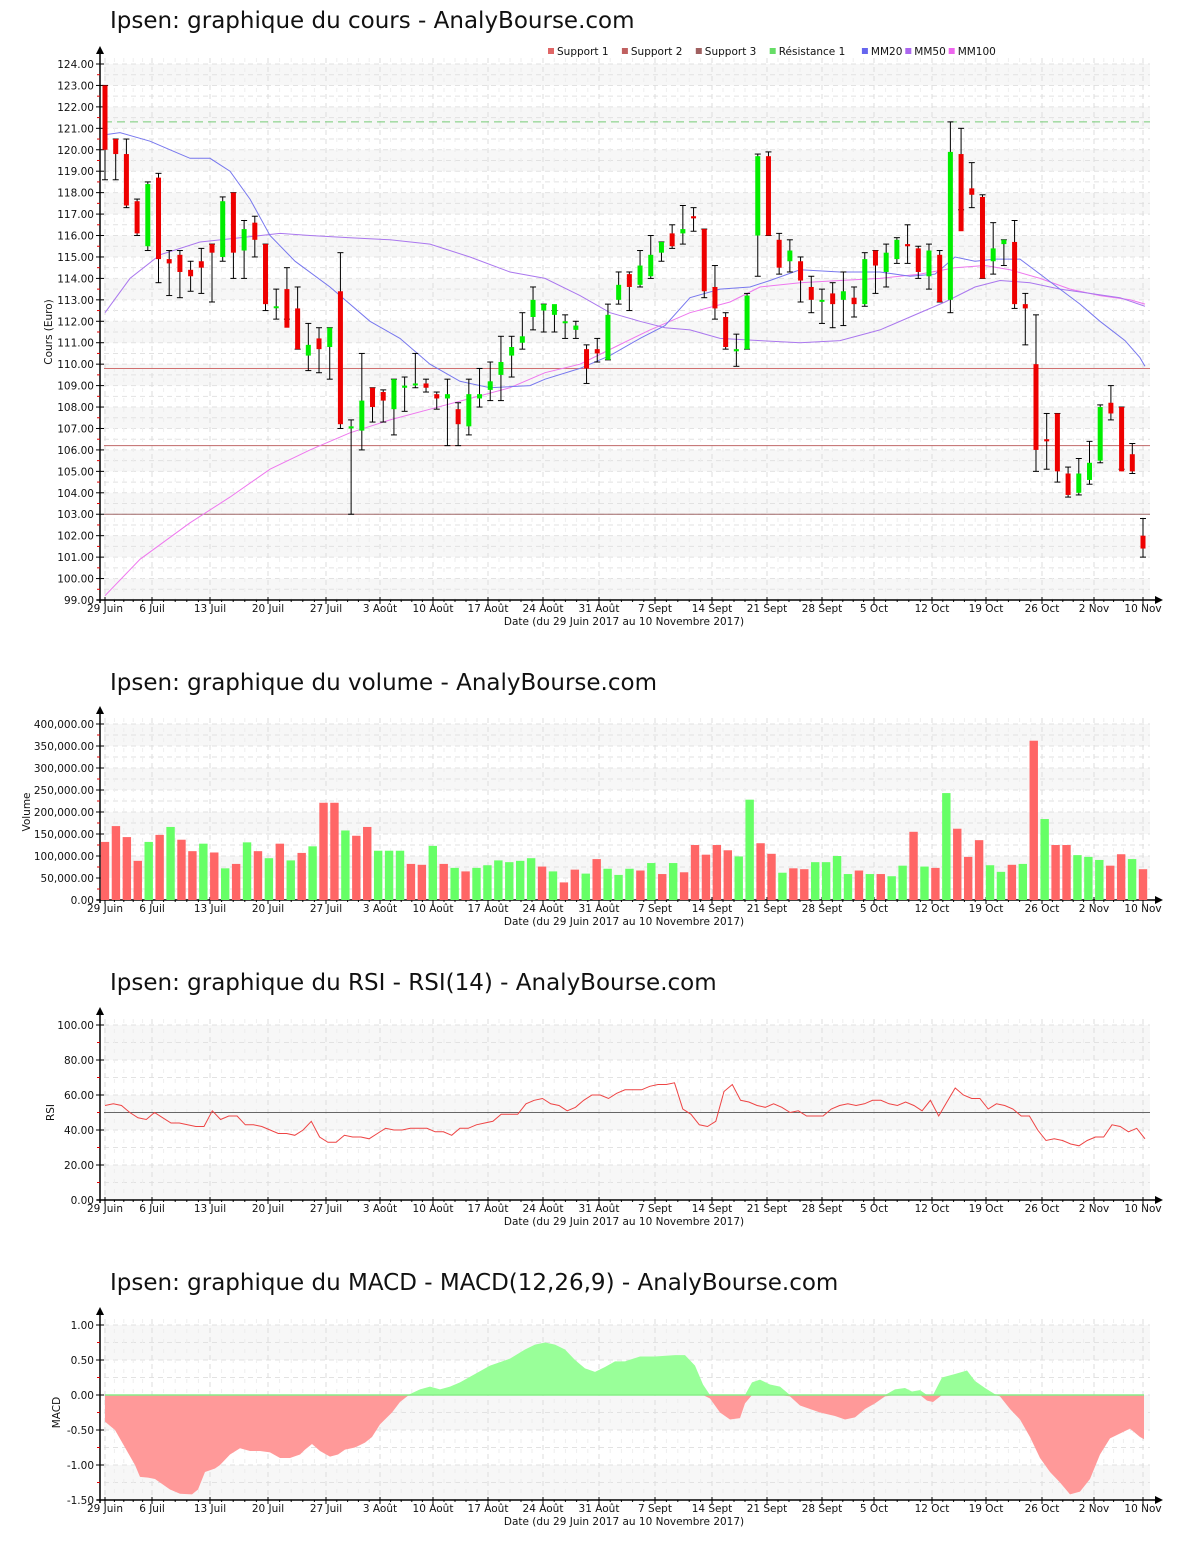  What do you see at coordinates (210, 609) in the screenshot?
I see `price-x-tick: 13 Juil` at bounding box center [210, 609].